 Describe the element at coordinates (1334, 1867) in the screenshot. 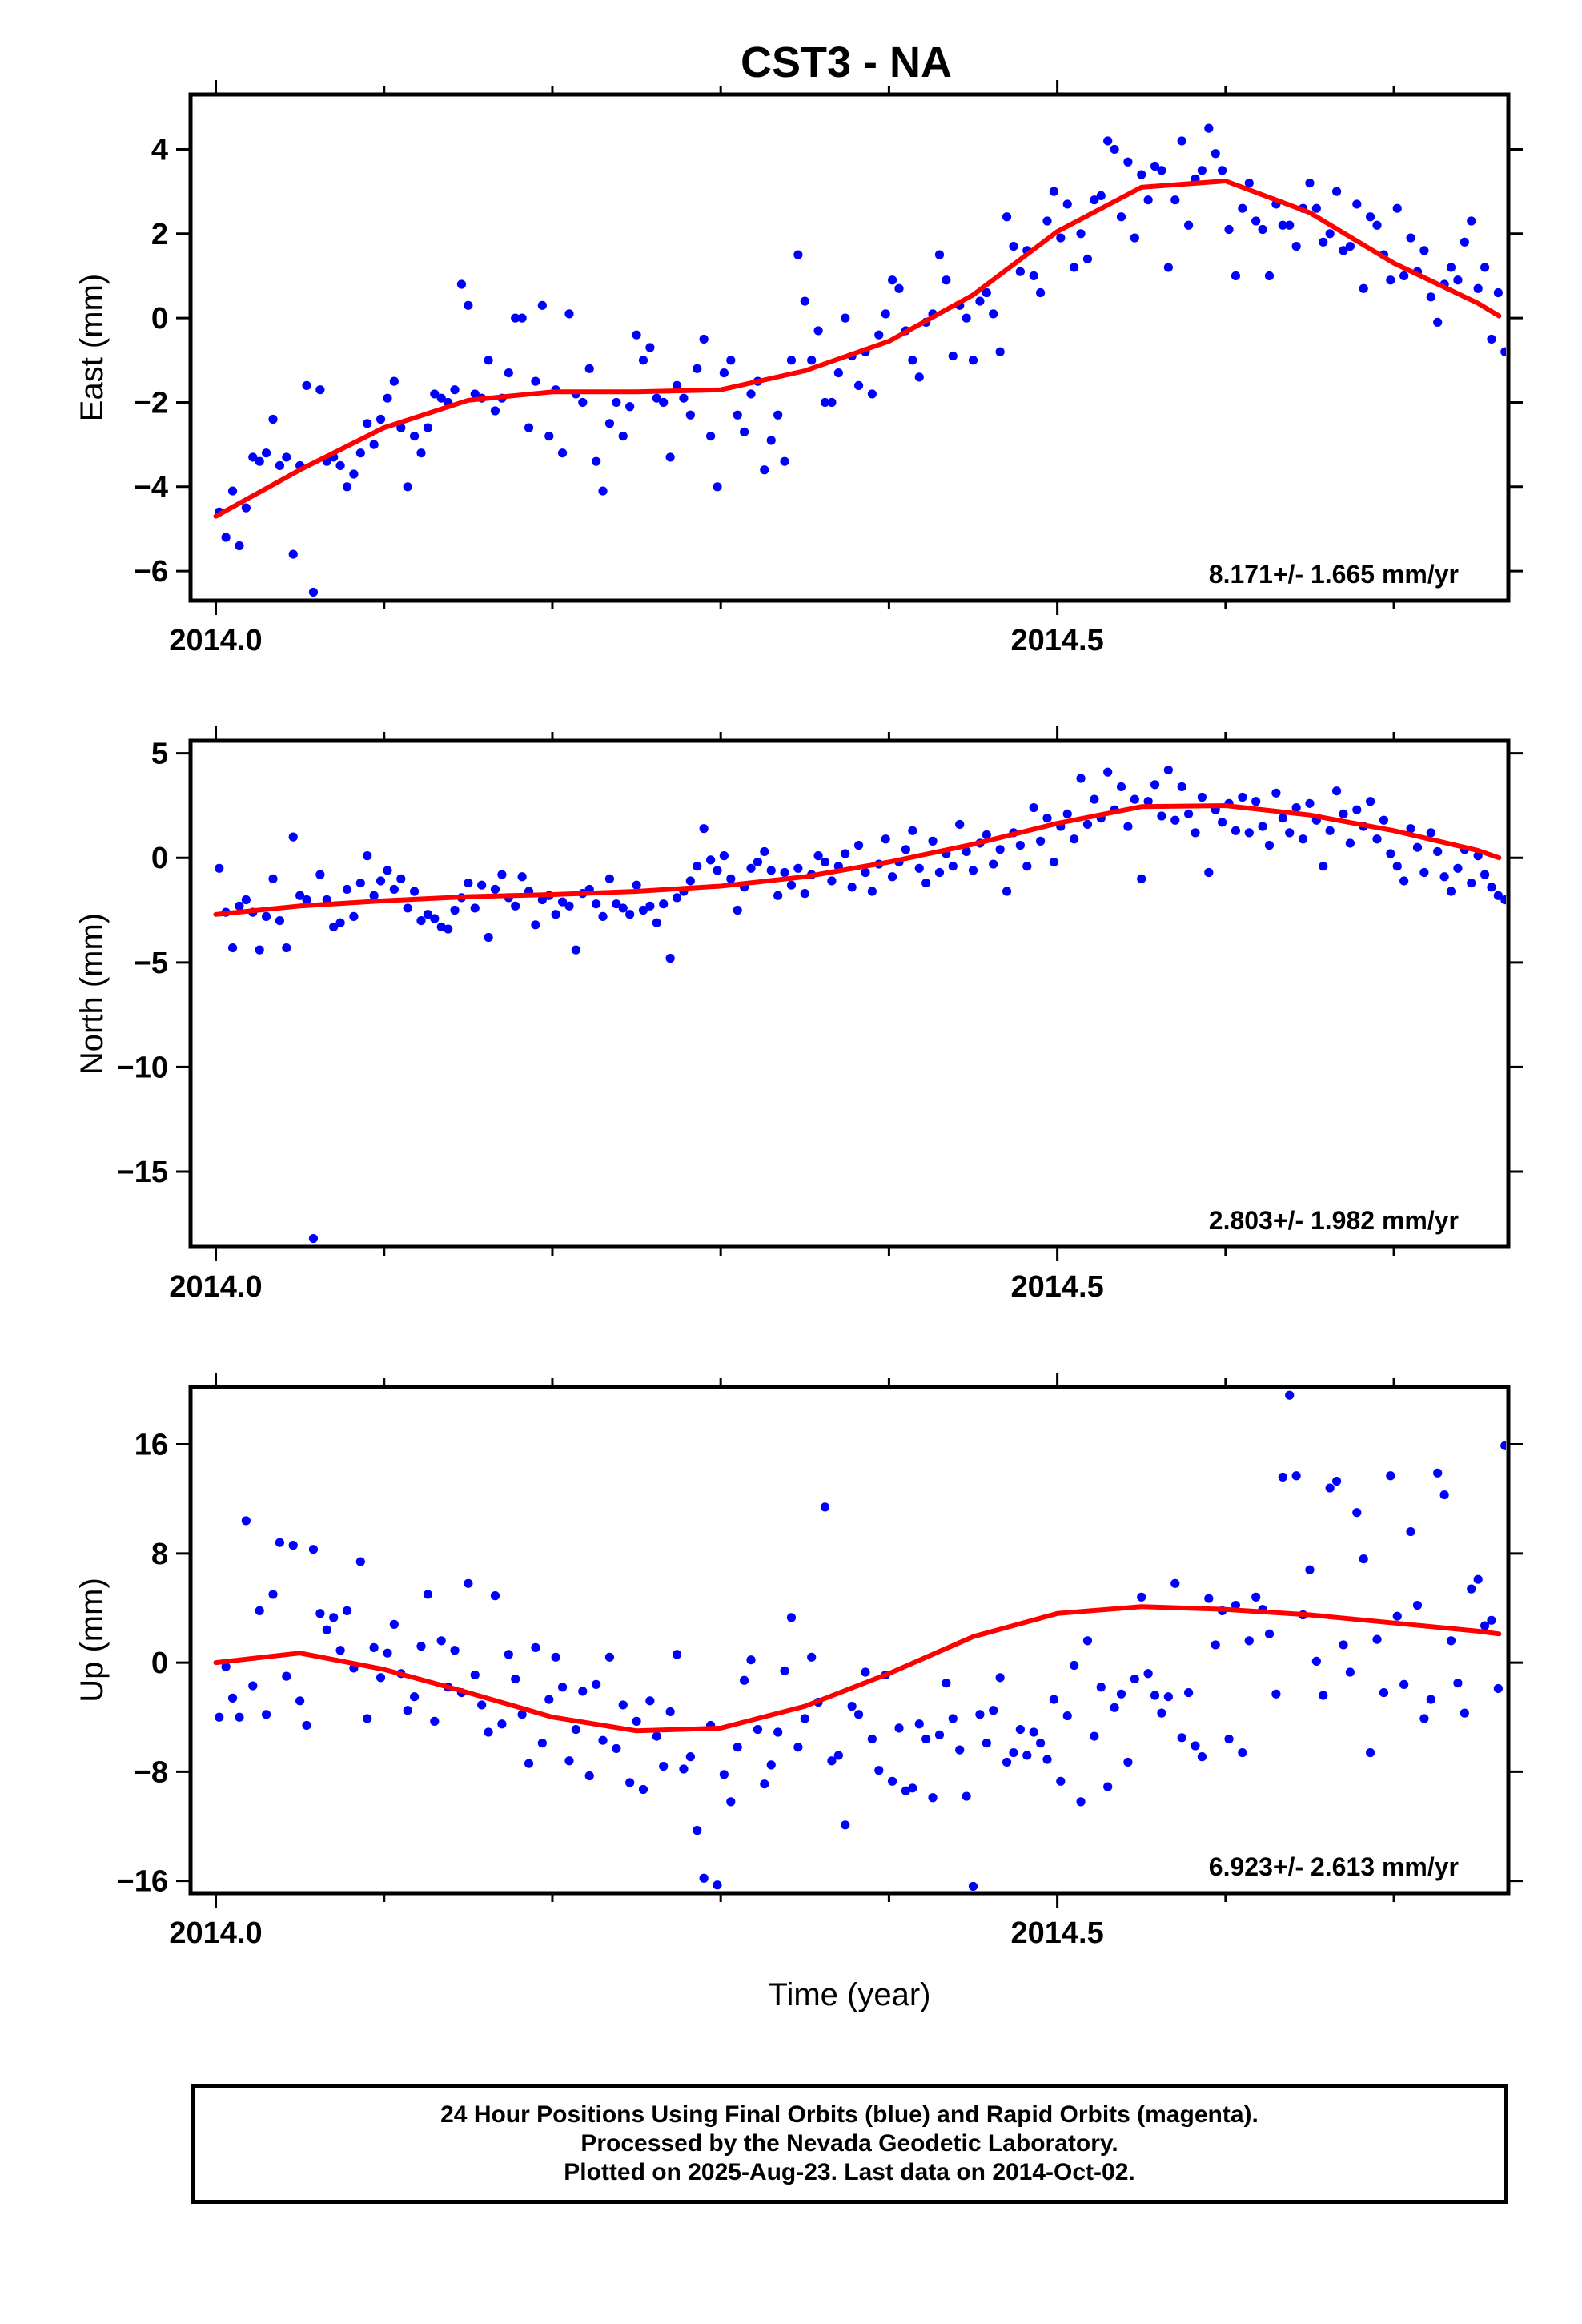

I see `rate-label: 6.923+/- 2.613 mm/yr` at that location.